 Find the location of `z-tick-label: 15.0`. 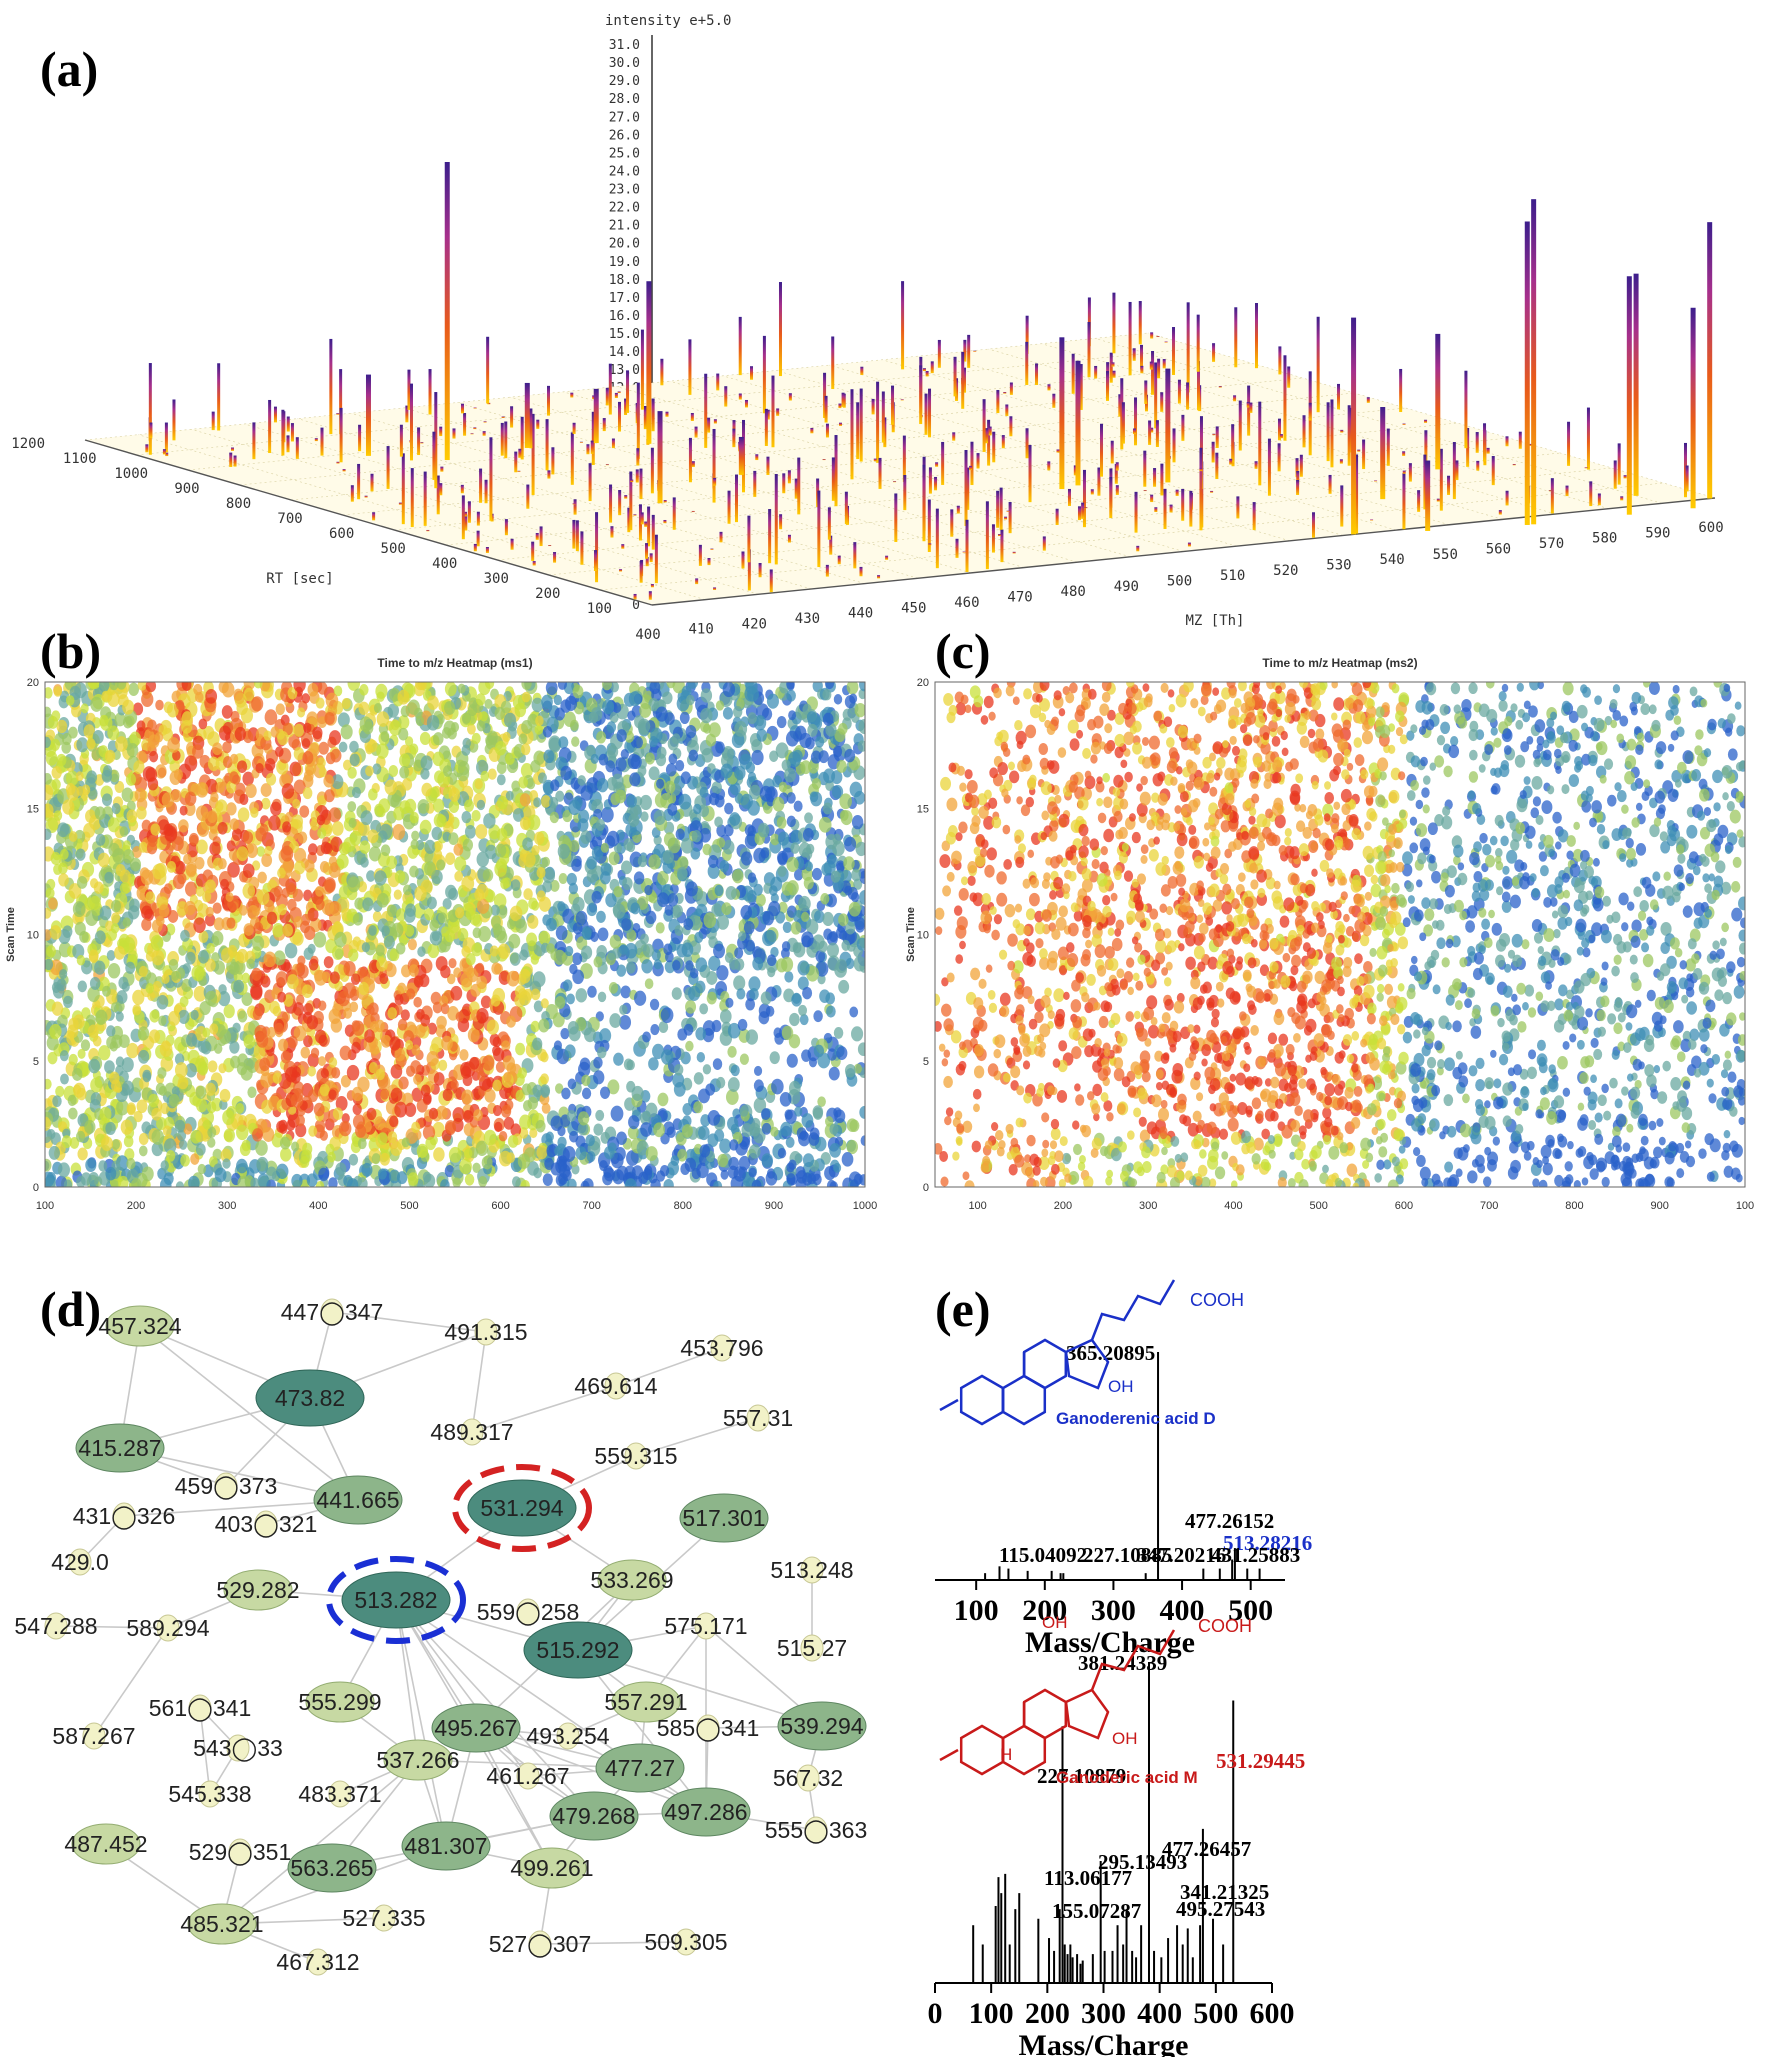

z-tick-label: 15.0 is located at coordinates (624, 334).